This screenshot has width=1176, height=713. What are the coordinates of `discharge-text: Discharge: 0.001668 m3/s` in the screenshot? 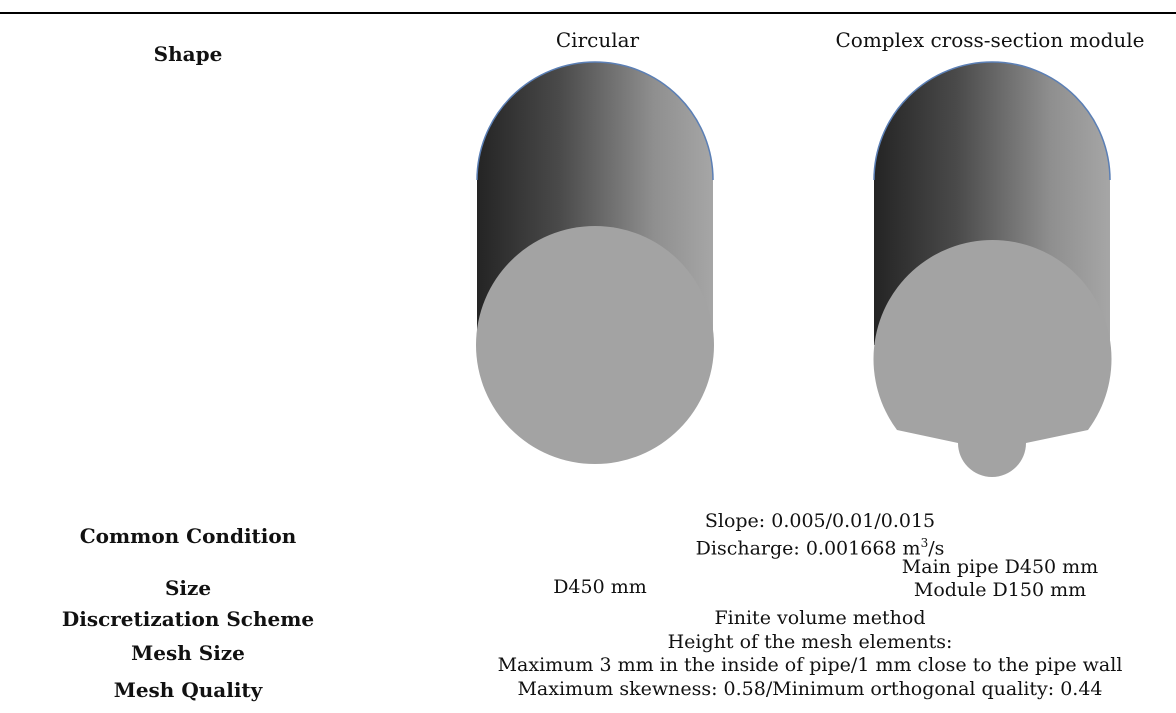 It's located at (820, 548).